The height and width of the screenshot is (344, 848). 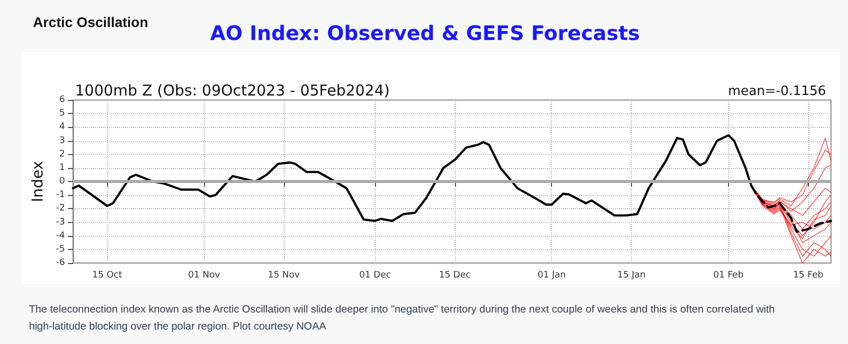 What do you see at coordinates (204, 275) in the screenshot?
I see `x-tick-label: 01 Nov` at bounding box center [204, 275].